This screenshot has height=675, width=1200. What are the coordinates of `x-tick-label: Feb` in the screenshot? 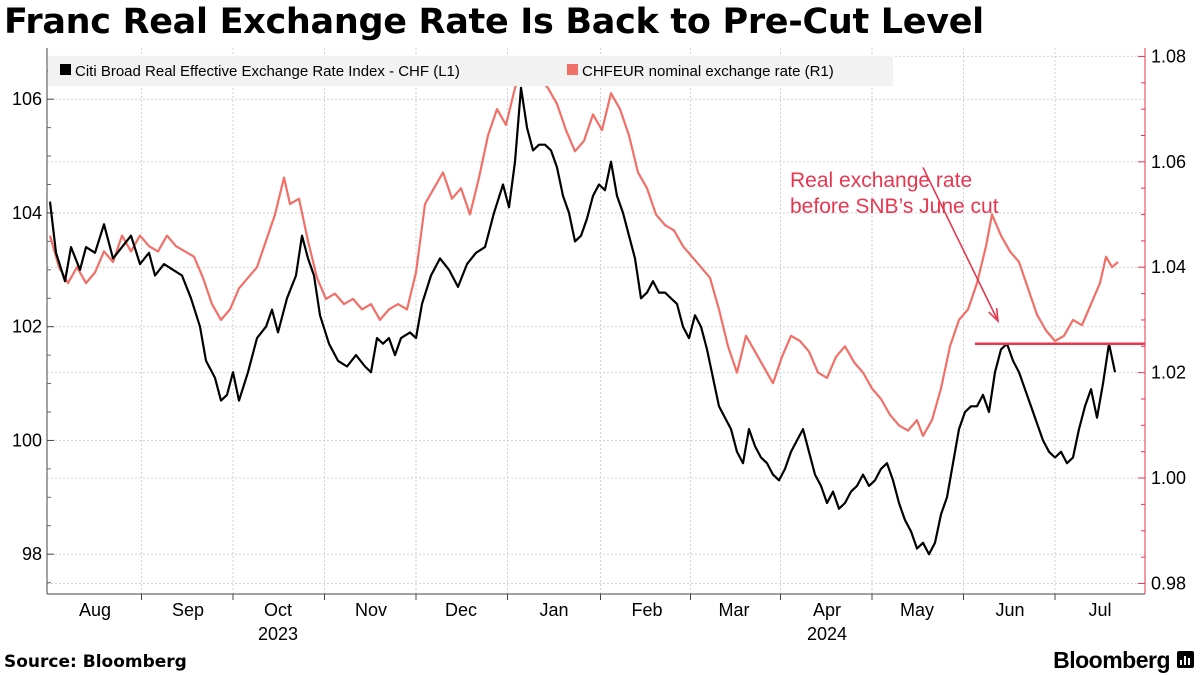 It's located at (646, 610).